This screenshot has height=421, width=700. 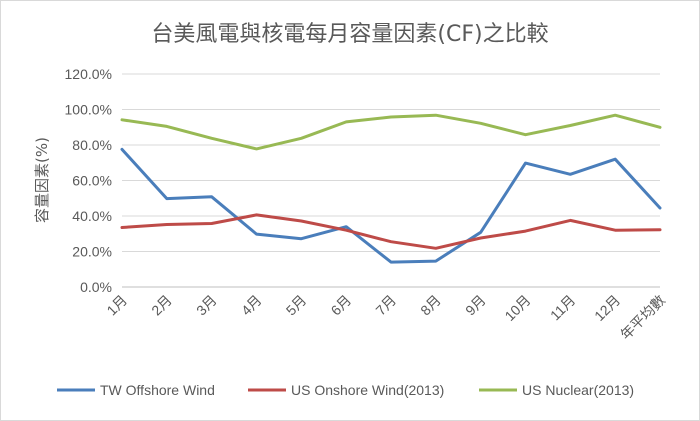 I want to click on y-tick-label: 80.0%, so click(x=92, y=145).